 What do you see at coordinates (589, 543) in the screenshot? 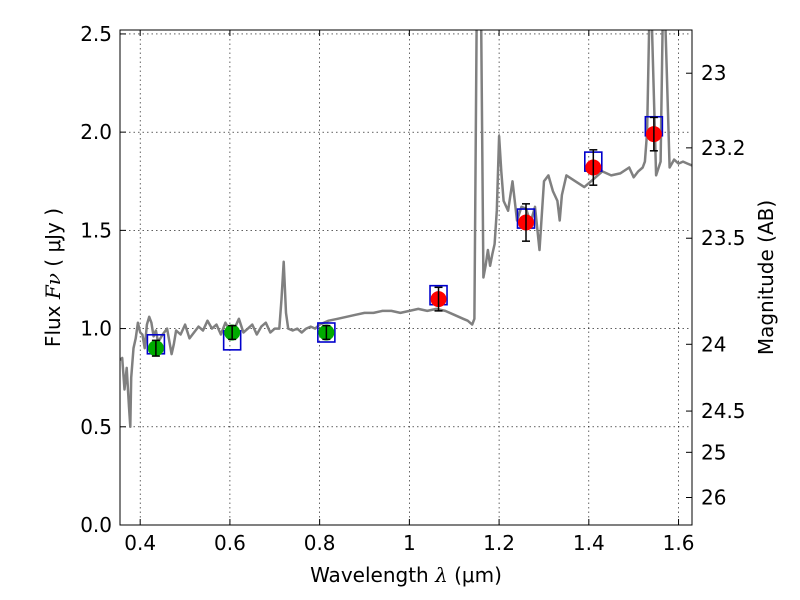
I see `x-tick-label: 1.4` at bounding box center [589, 543].